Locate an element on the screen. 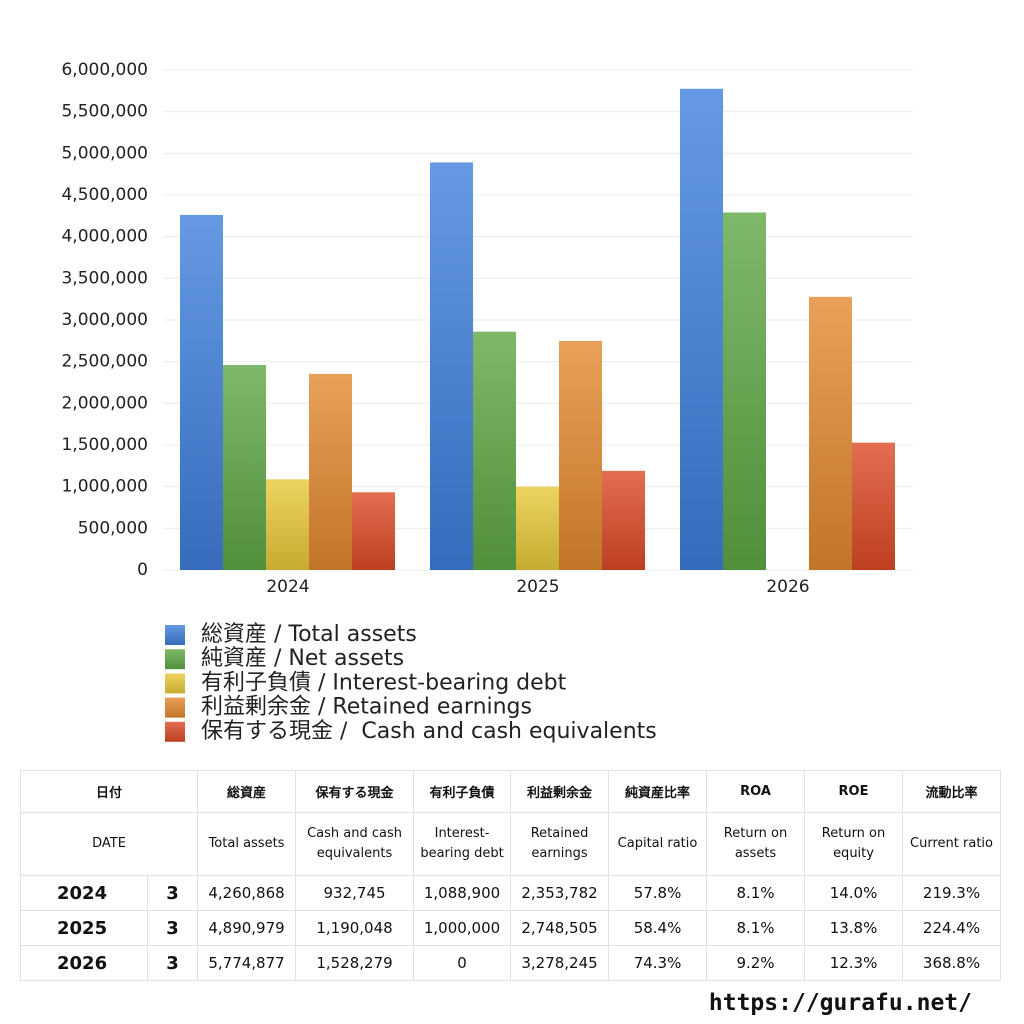 This screenshot has height=1024, width=1024. y-tick-label: 2,000,000 is located at coordinates (104, 403).